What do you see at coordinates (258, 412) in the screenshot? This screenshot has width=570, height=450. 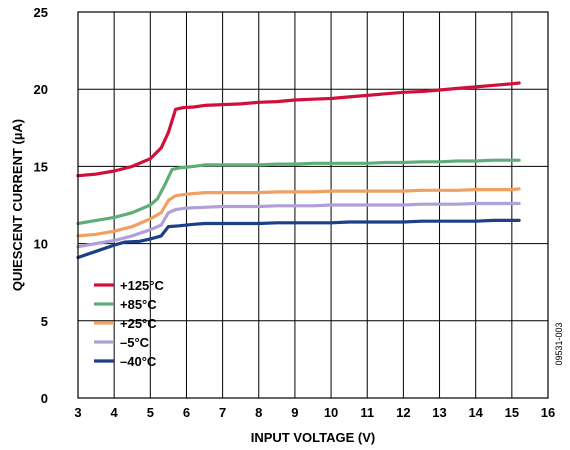 I see `x-tick-label: 8` at bounding box center [258, 412].